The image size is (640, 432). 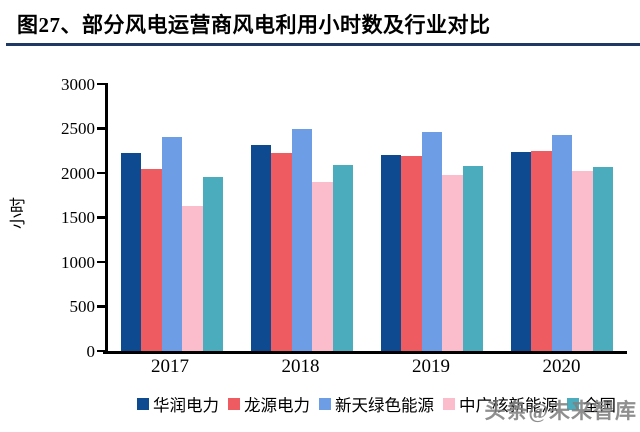 I want to click on x-tick-label: 2017, so click(x=170, y=366).